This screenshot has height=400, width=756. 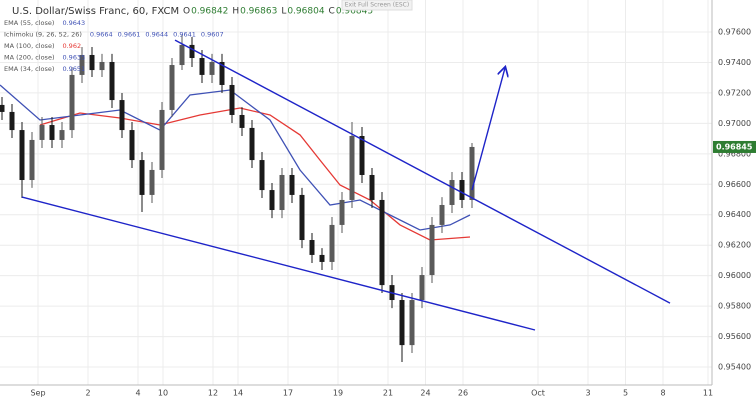 What do you see at coordinates (95, 11) in the screenshot?
I see `chart-title: U.S. Dollar/Swiss Franc, 60, FXCM` at bounding box center [95, 11].